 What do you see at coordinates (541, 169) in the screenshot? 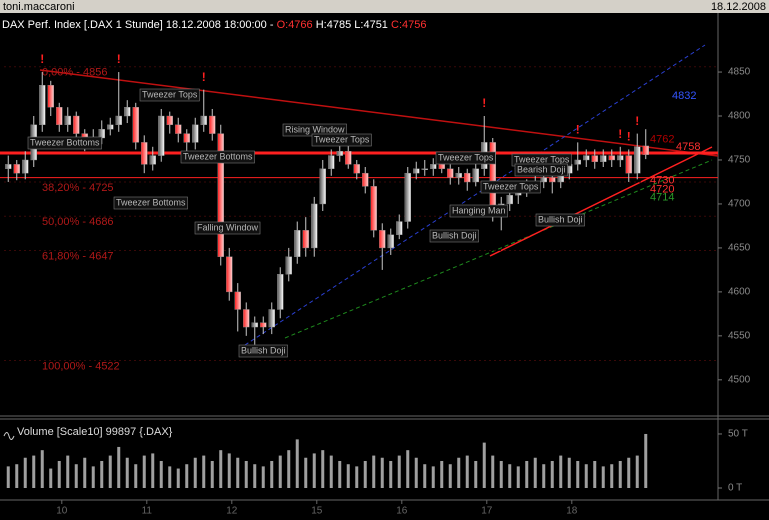
I see `annotation: Bearish Doji` at bounding box center [541, 169].